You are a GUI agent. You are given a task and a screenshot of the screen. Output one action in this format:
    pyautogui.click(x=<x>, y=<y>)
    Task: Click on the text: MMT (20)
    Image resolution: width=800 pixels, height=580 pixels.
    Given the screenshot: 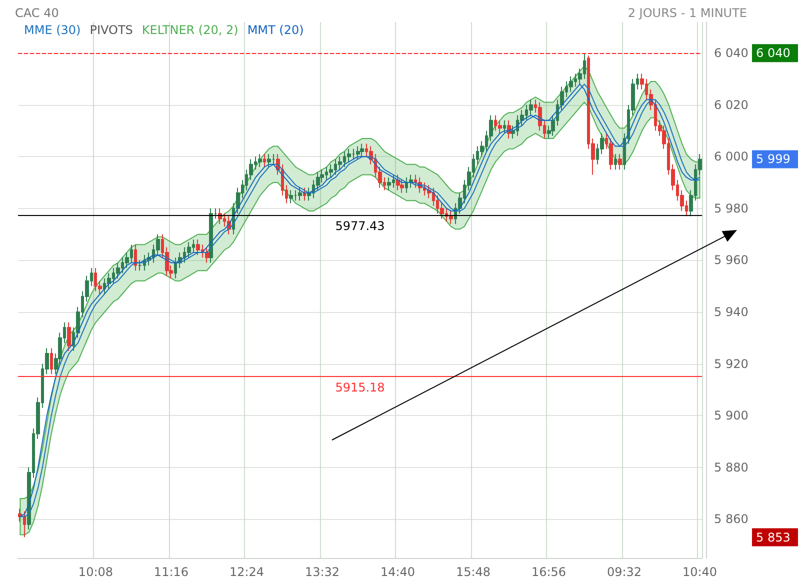 What is the action you would take?
    pyautogui.click(x=275, y=30)
    